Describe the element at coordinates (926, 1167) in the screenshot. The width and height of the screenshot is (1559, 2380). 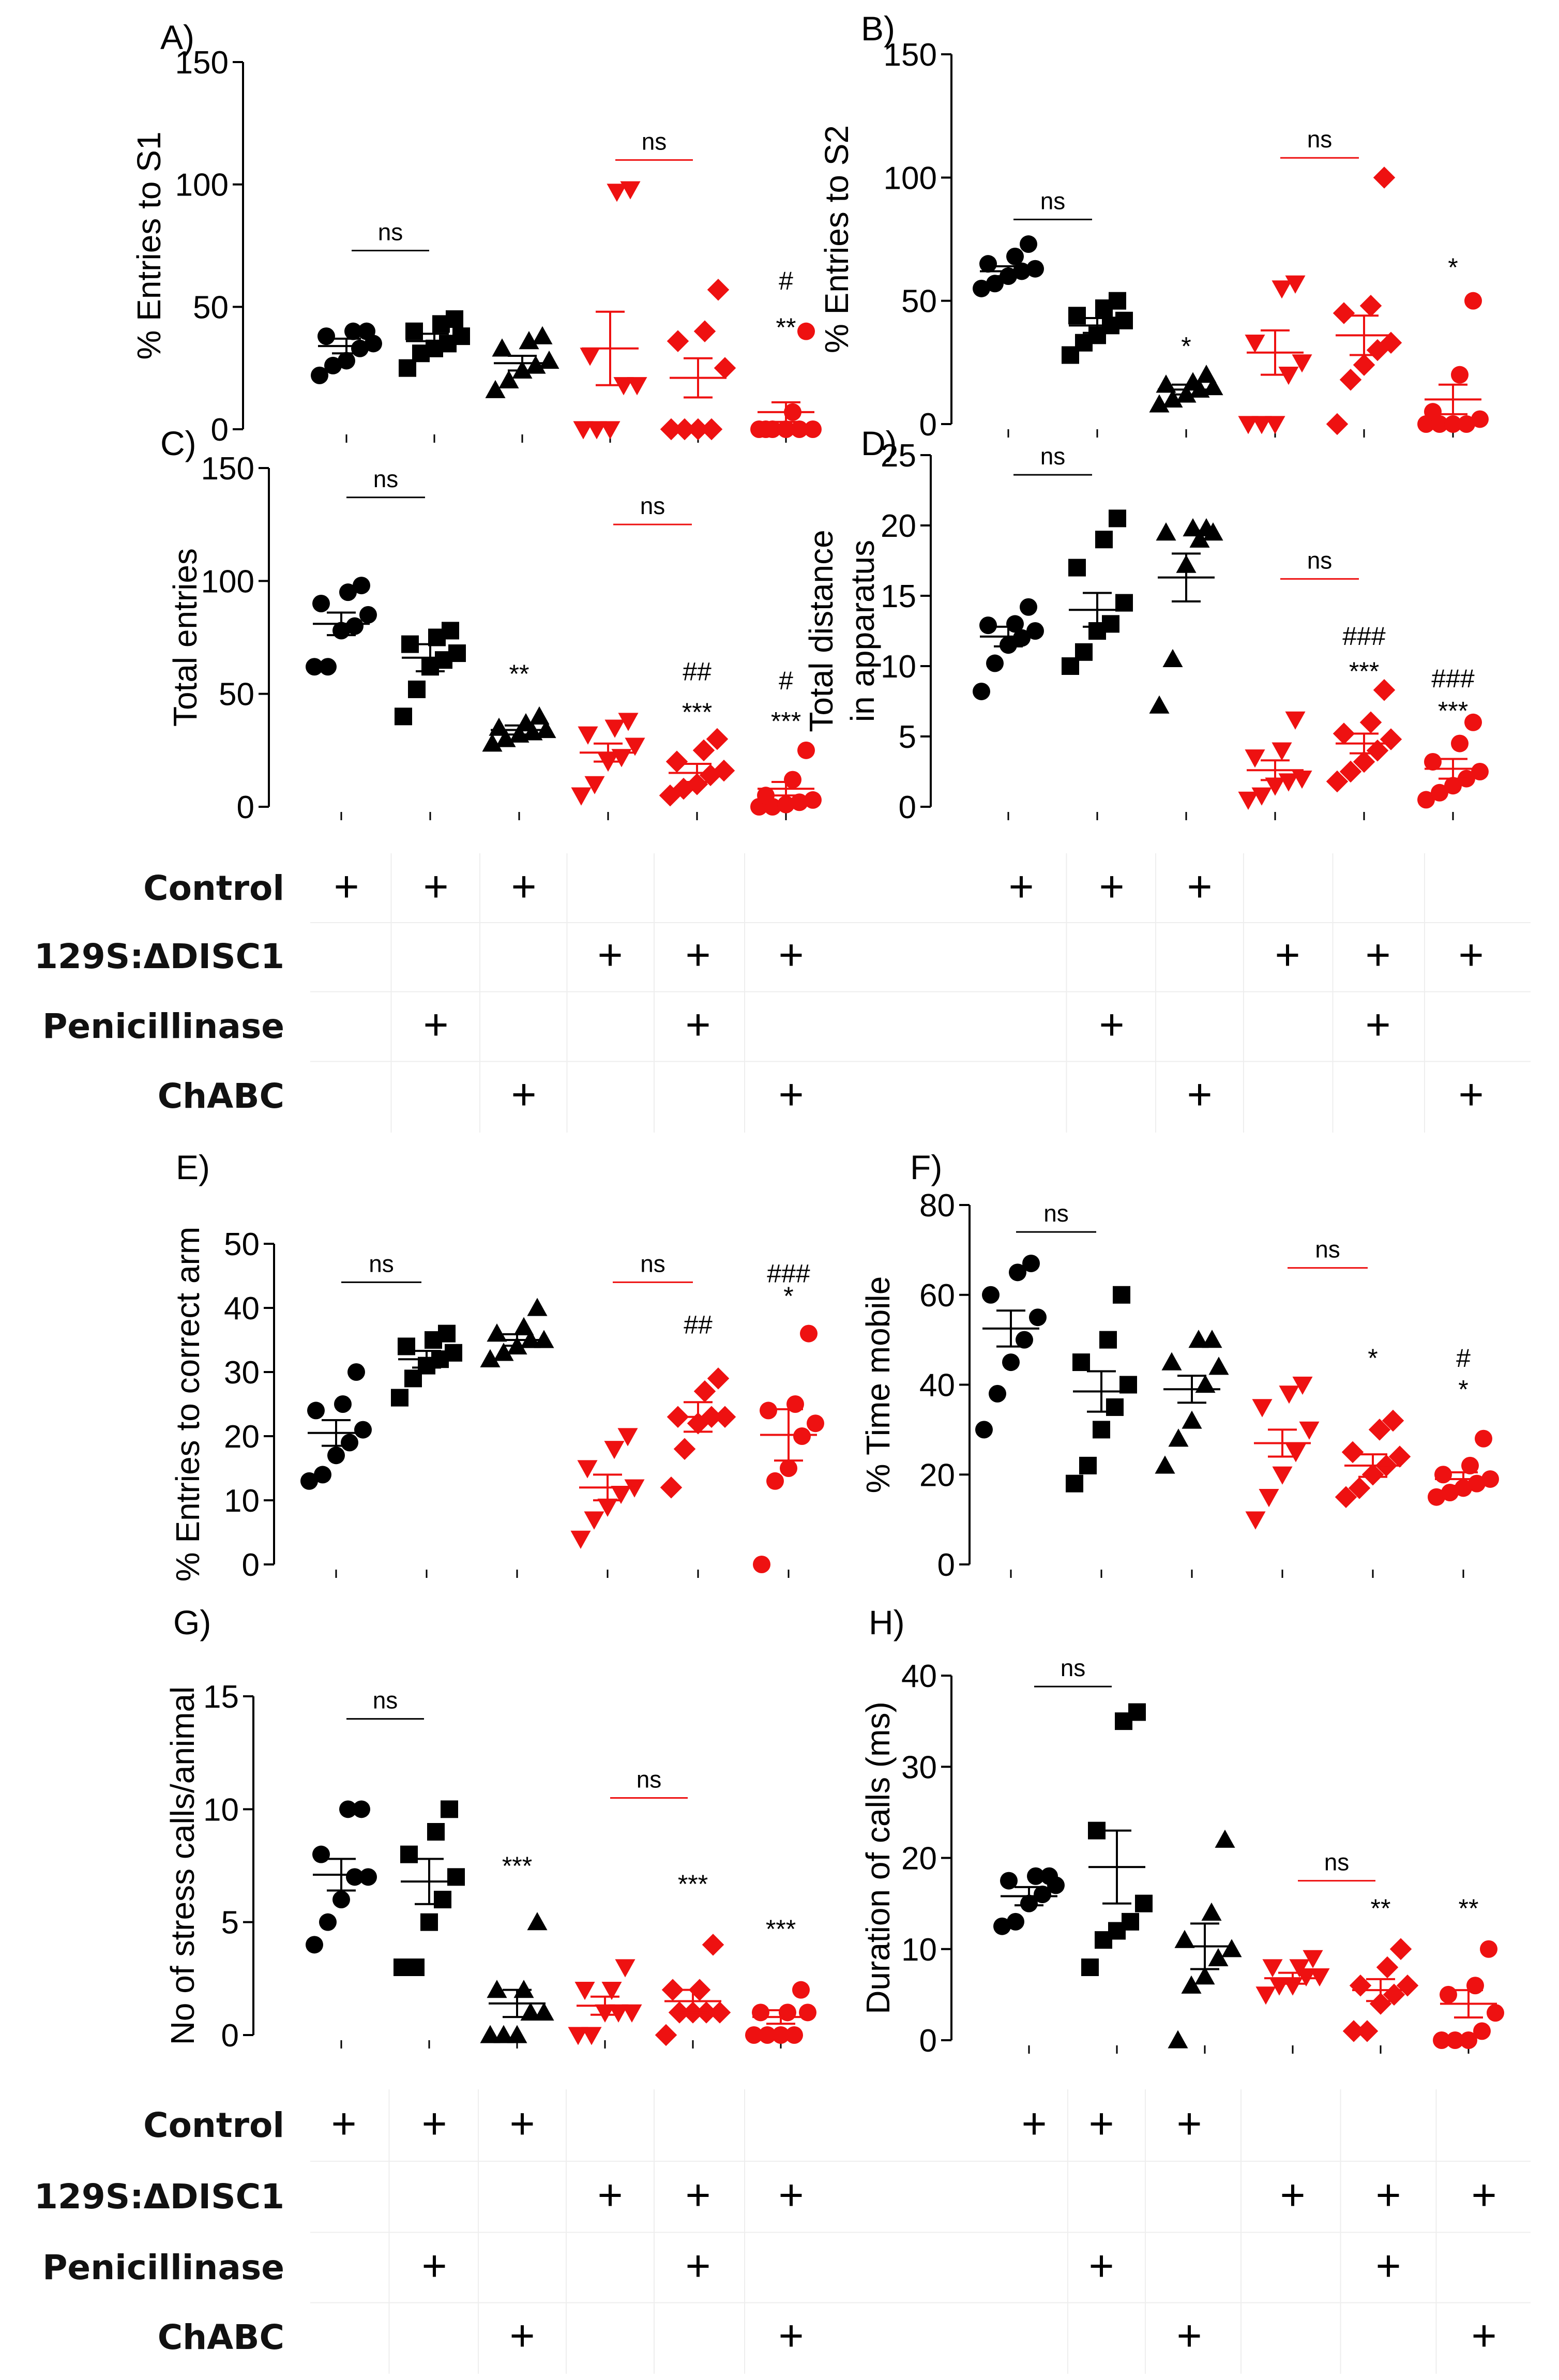
I see `panel-label: F)` at that location.